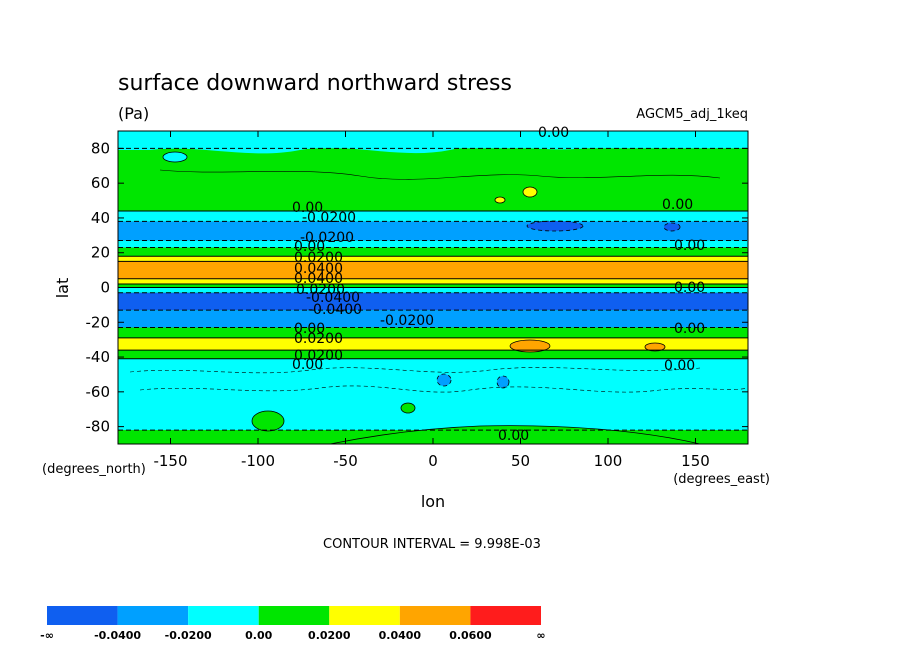  Describe the element at coordinates (329, 635) in the screenshot. I see `colorbar-label: 0.0200` at that location.